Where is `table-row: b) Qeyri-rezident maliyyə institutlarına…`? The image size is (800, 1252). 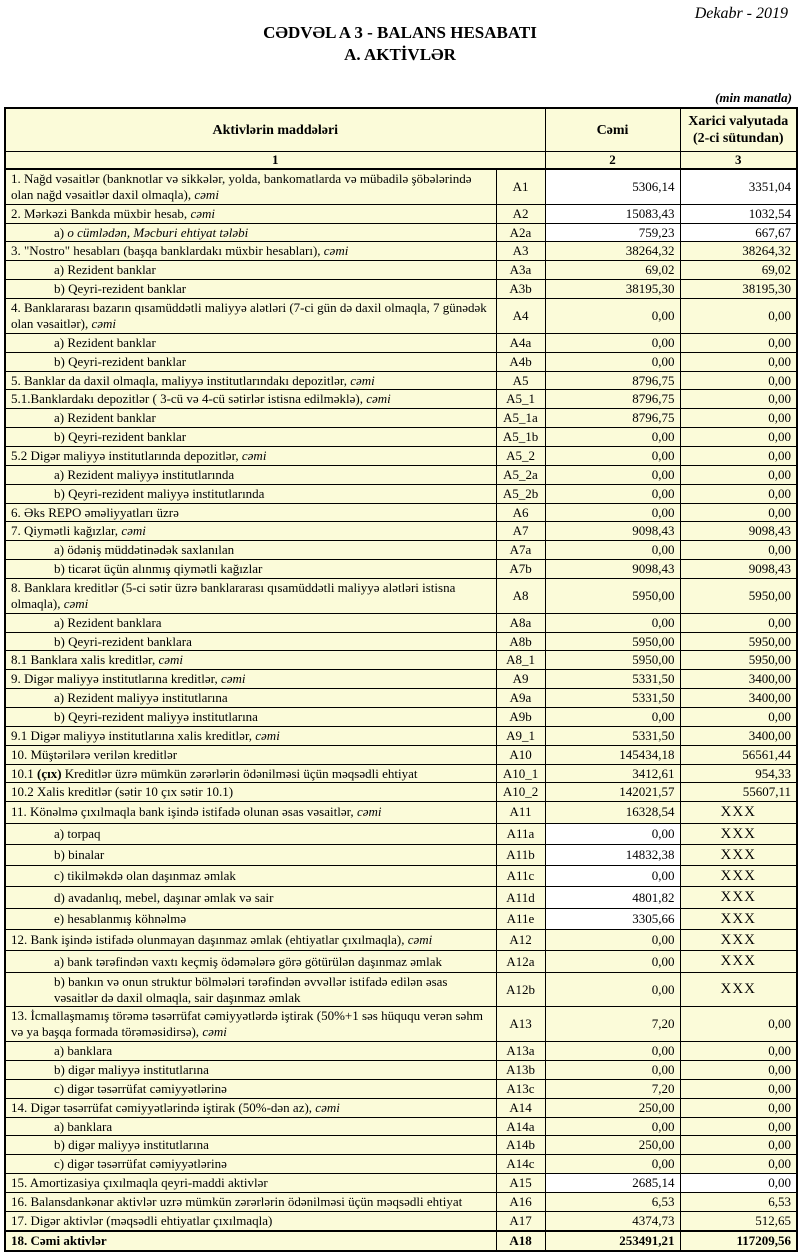 table-row: b) Qeyri-rezident maliyyə institutlarına… is located at coordinates (401, 716).